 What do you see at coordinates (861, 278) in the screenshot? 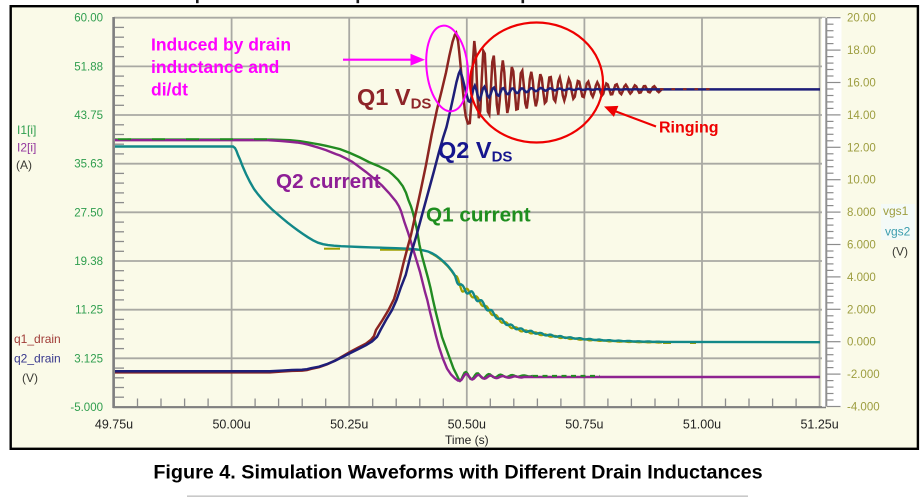
I see `svg-text: 4.000` at bounding box center [861, 278].